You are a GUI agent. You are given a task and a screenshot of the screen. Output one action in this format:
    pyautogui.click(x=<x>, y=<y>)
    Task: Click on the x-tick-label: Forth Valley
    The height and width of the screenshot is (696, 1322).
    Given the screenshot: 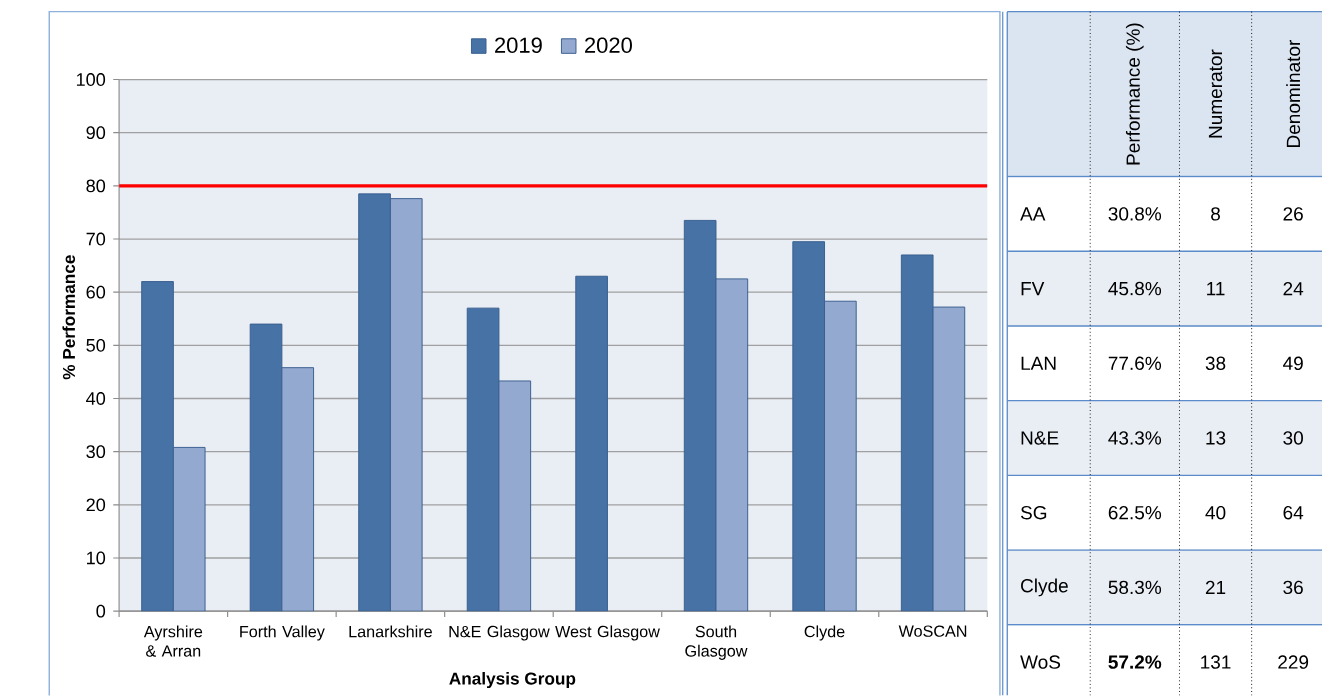 What is the action you would take?
    pyautogui.click(x=282, y=633)
    